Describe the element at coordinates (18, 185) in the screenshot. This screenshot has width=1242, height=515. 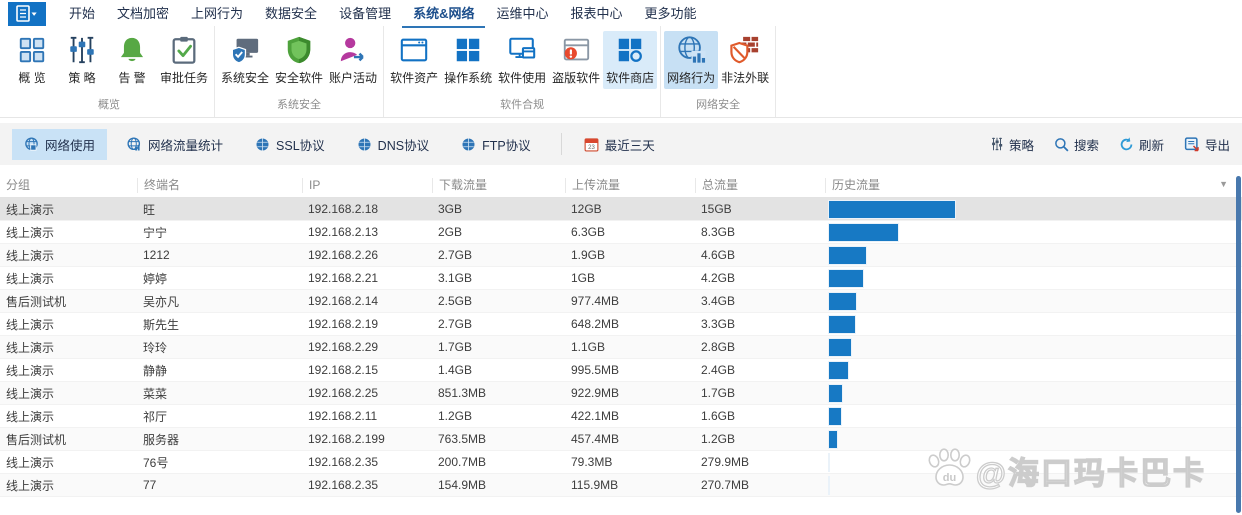
I see `column-header-group: 分组` at that location.